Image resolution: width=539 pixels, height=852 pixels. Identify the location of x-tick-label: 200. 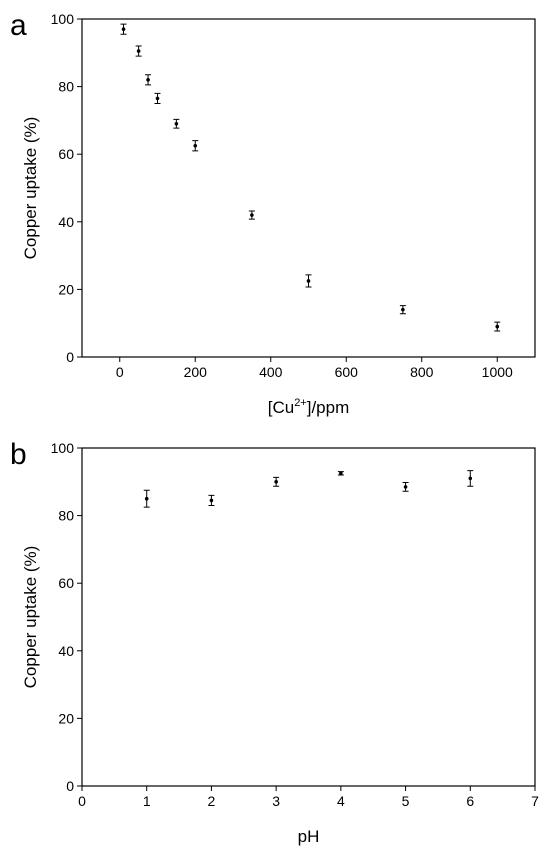
(196, 372).